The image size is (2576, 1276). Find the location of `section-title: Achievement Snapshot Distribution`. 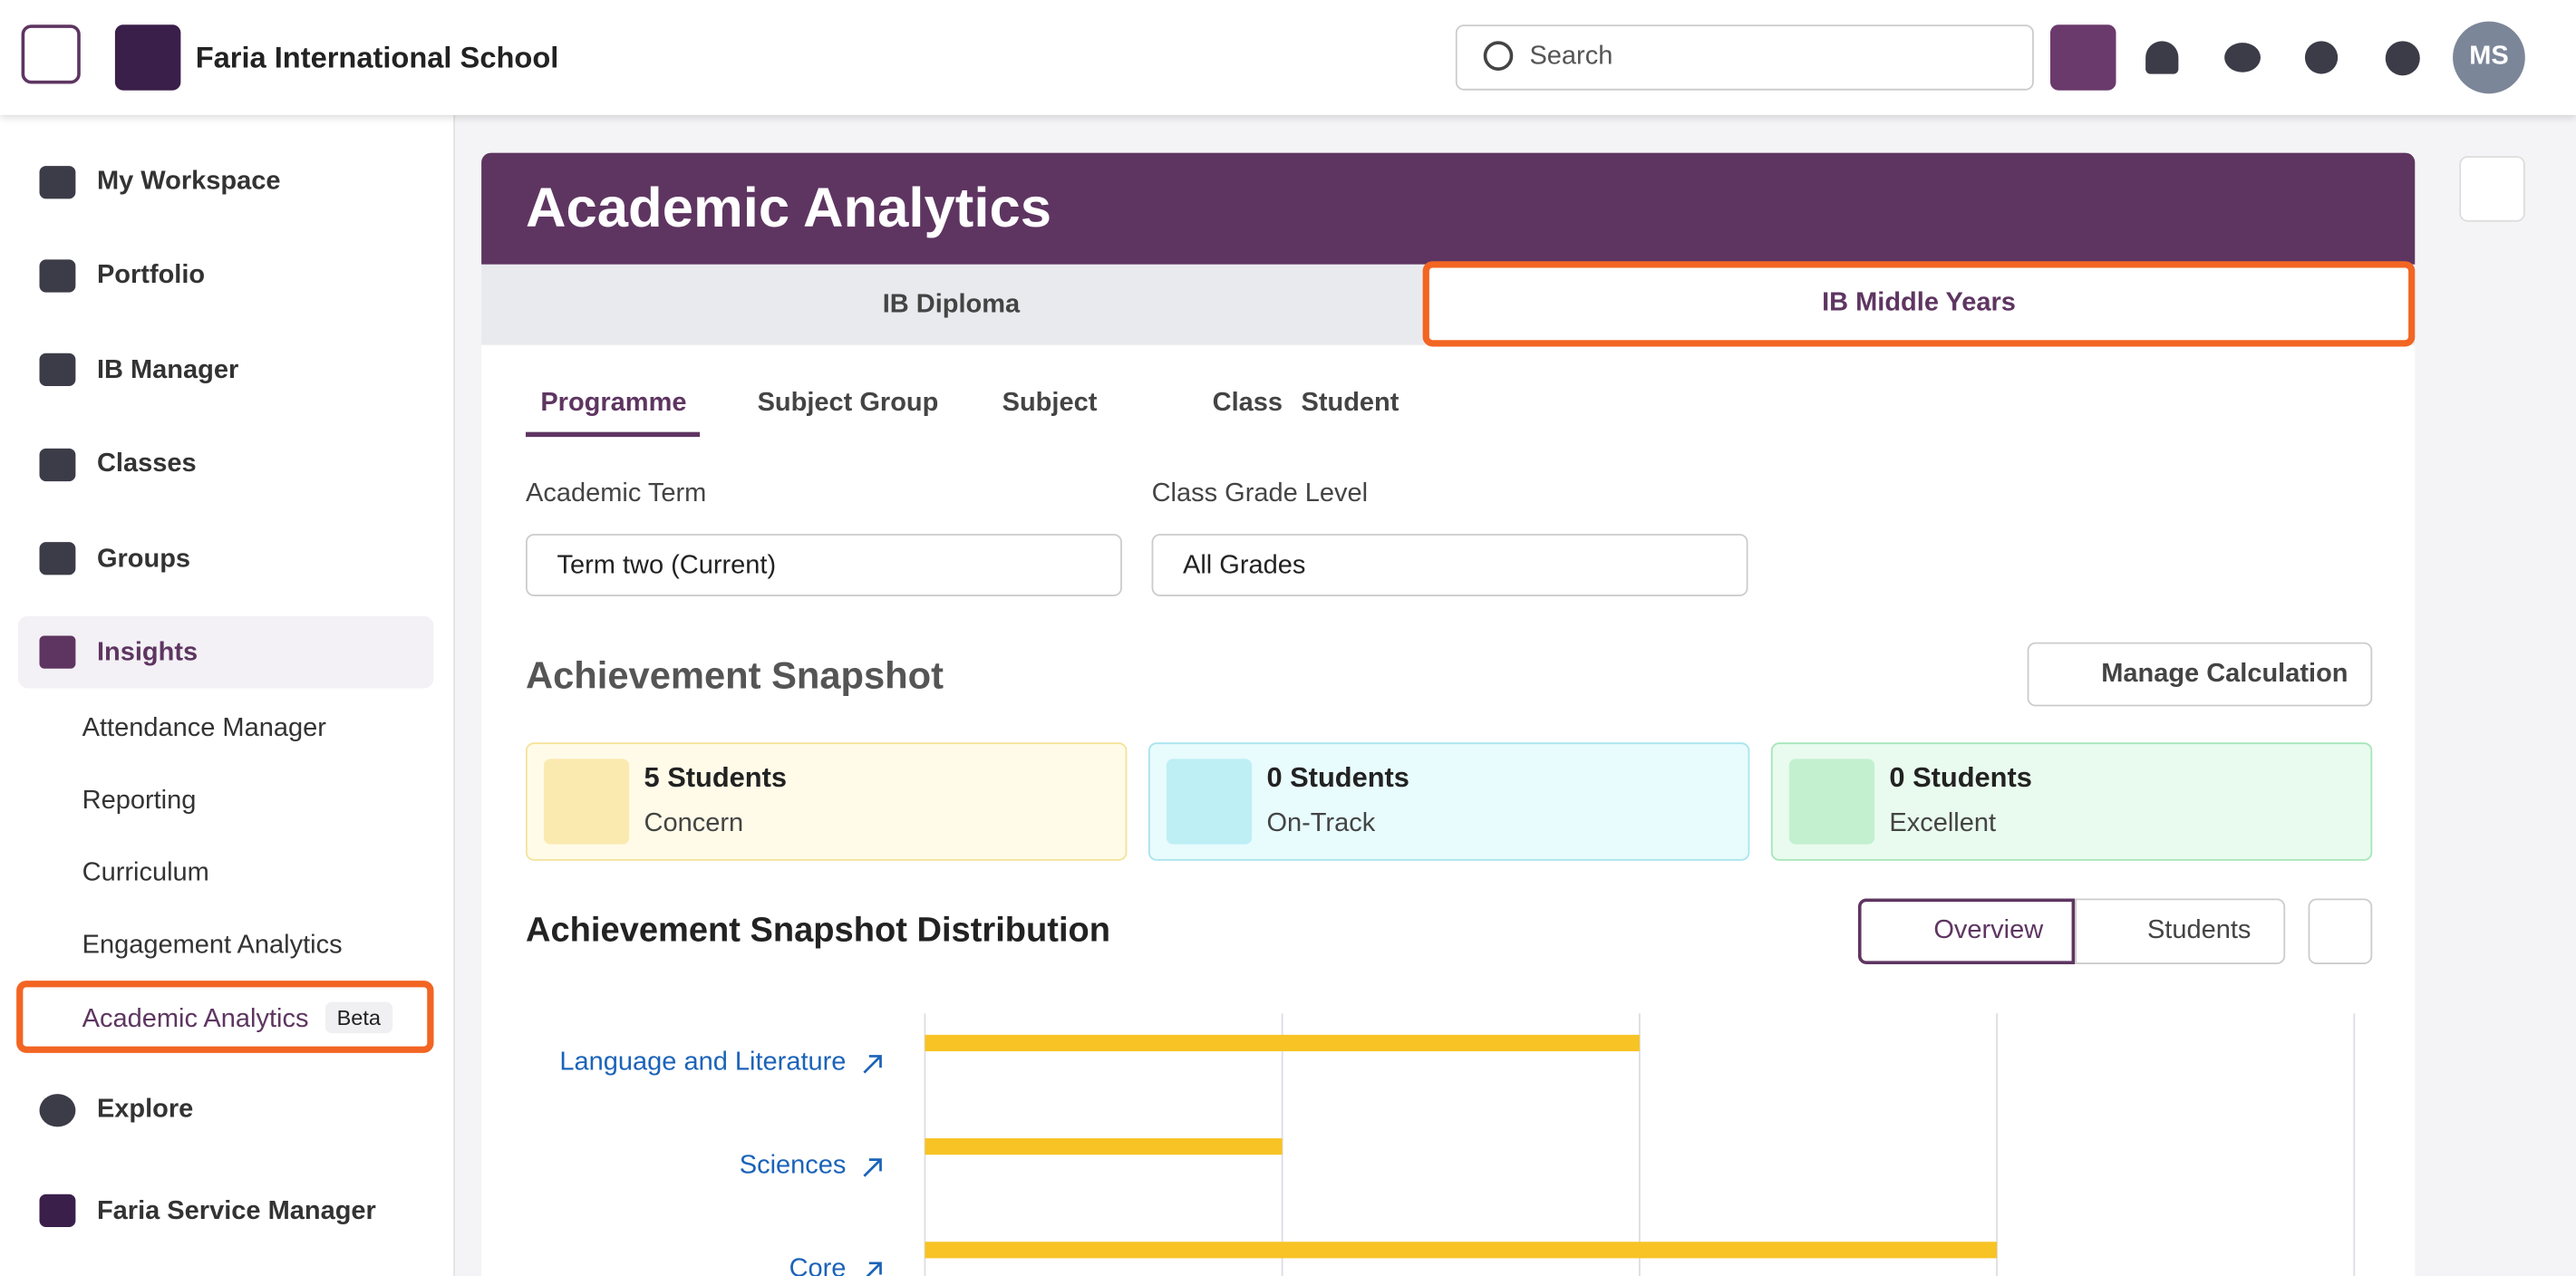

section-title: Achievement Snapshot Distribution is located at coordinates (818, 930).